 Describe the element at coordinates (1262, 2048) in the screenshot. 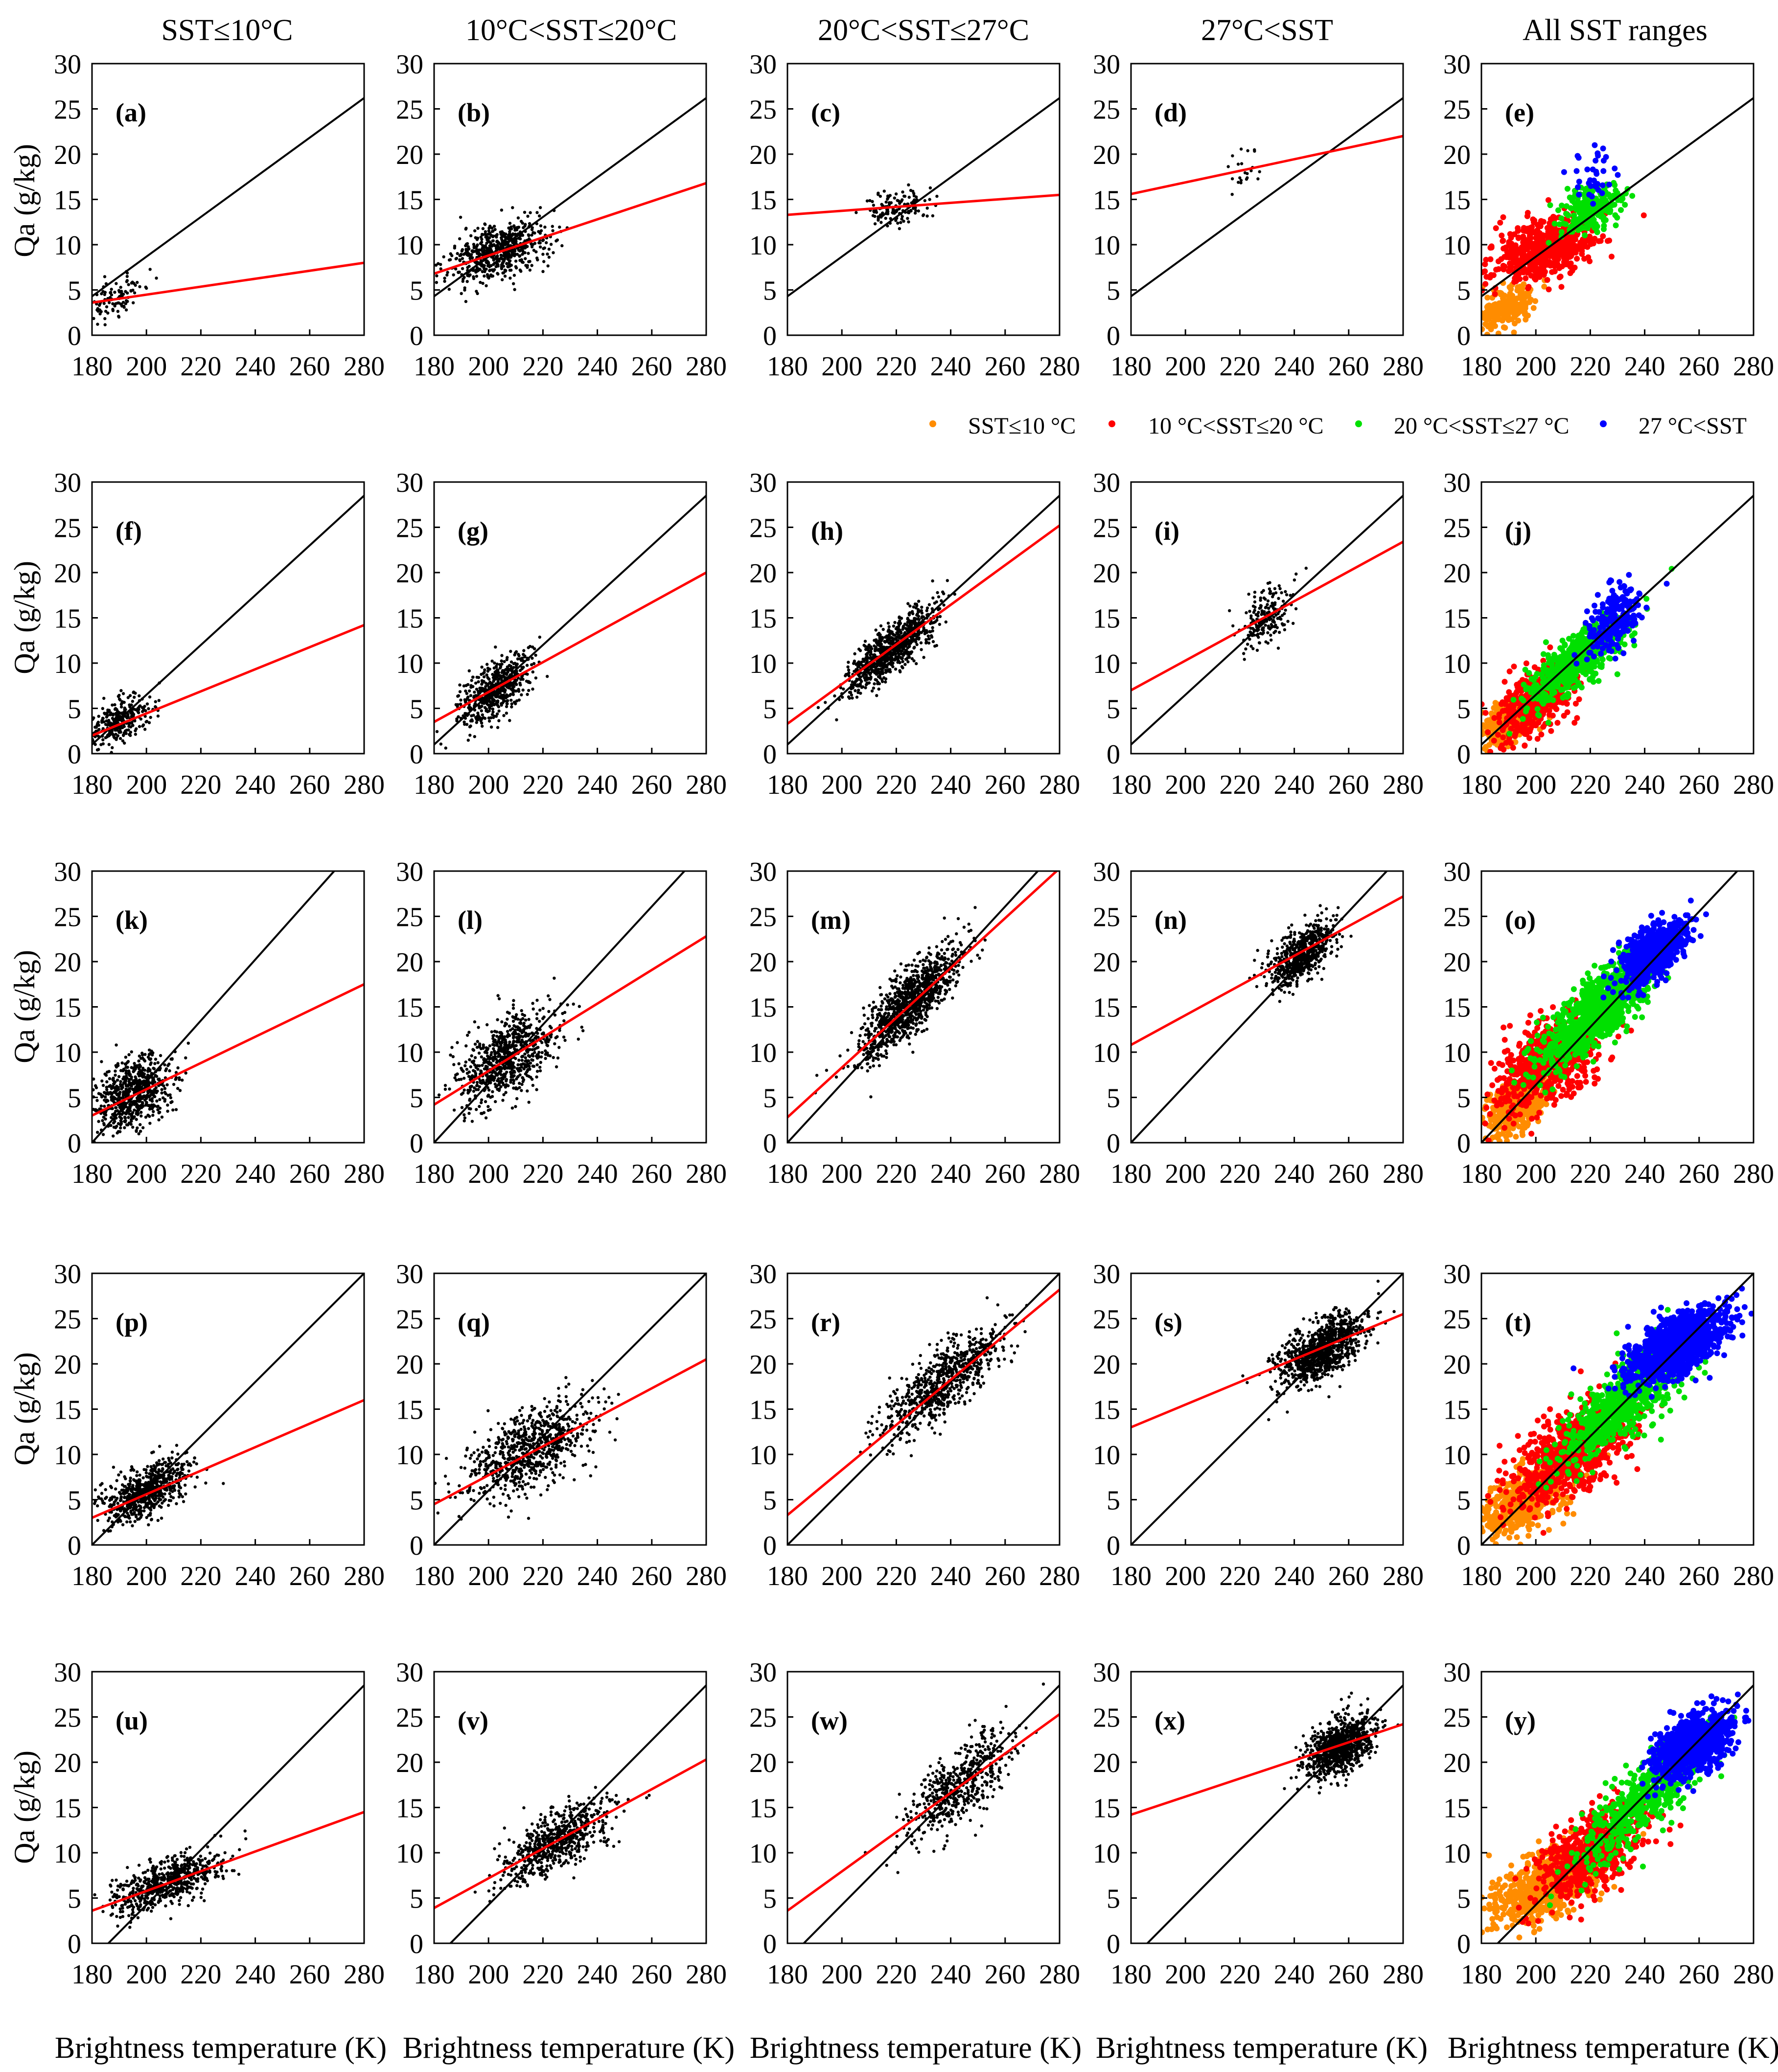

I see `x-axis-label-col-4: Brightness temperature (K)` at that location.